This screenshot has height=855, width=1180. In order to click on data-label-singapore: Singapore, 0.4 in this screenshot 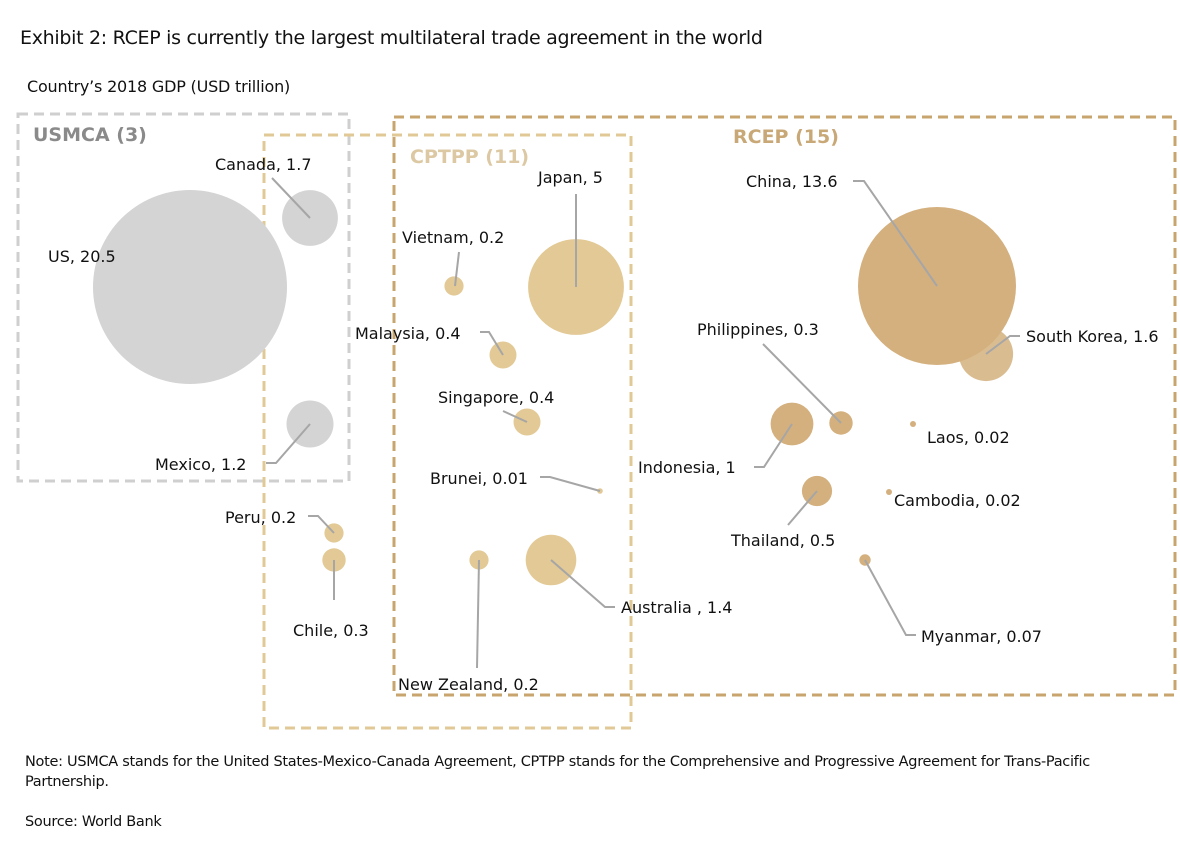, I will do `click(496, 397)`.